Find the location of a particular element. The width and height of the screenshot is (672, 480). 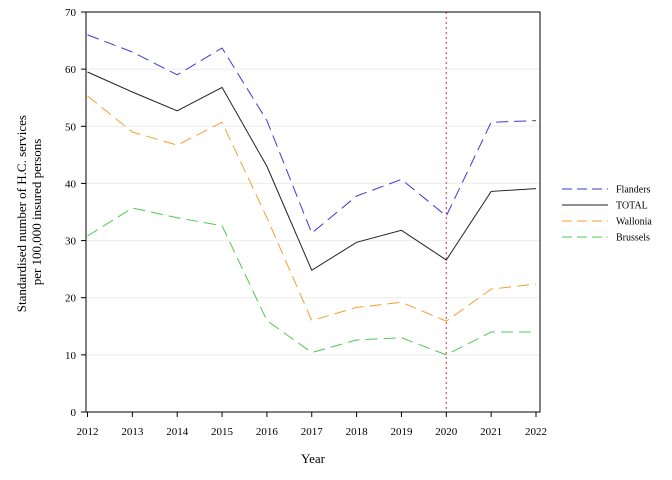

legend-label-flanders: Flanders is located at coordinates (633, 190).